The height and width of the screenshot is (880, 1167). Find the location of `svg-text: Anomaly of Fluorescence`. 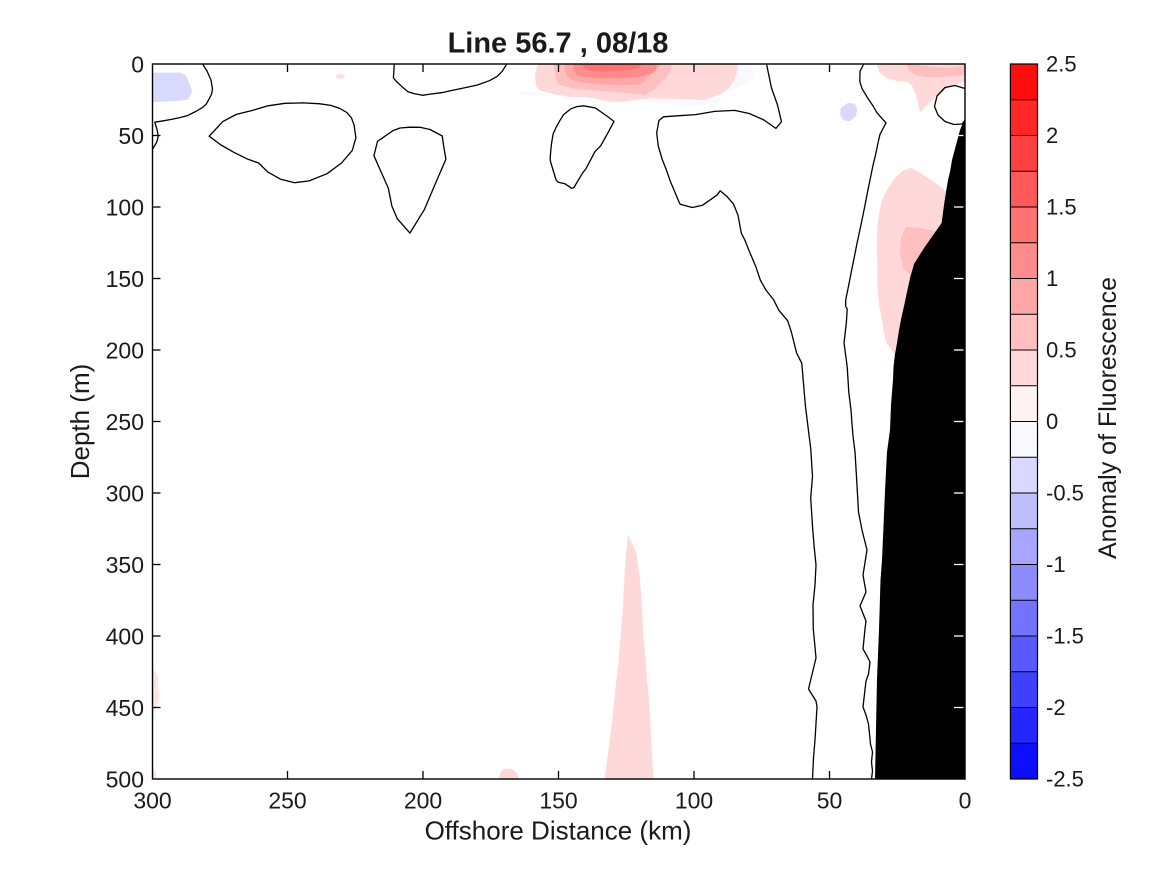

svg-text: Anomaly of Fluorescence is located at coordinates (1108, 418).